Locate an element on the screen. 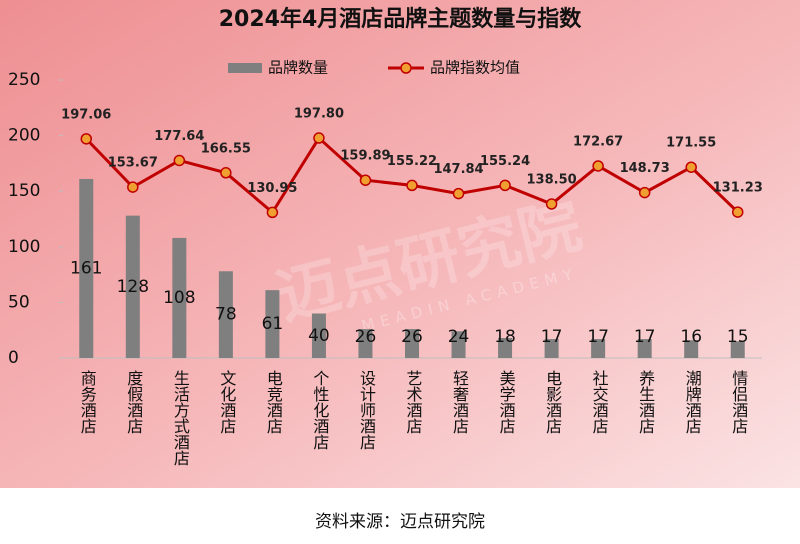 This screenshot has width=800, height=544. y-tick-label: 150 is located at coordinates (24, 191).